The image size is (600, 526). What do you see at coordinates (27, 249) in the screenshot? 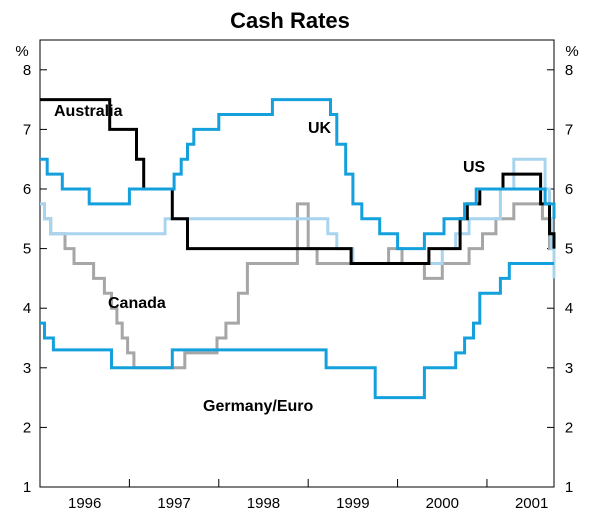
I see `y-tick-label-left: 5` at bounding box center [27, 249].